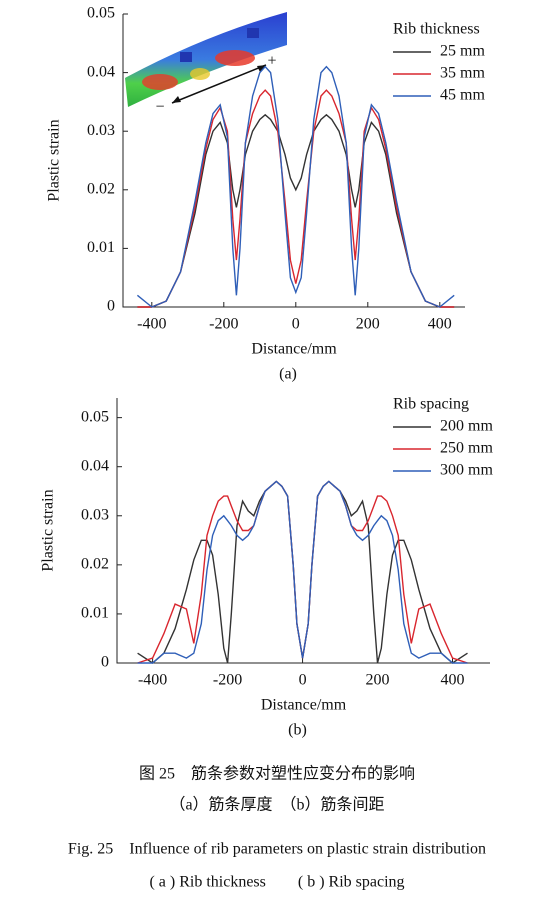 This screenshot has height=903, width=555. Describe the element at coordinates (466, 470) in the screenshot. I see `legend-label: 300 mm` at that location.